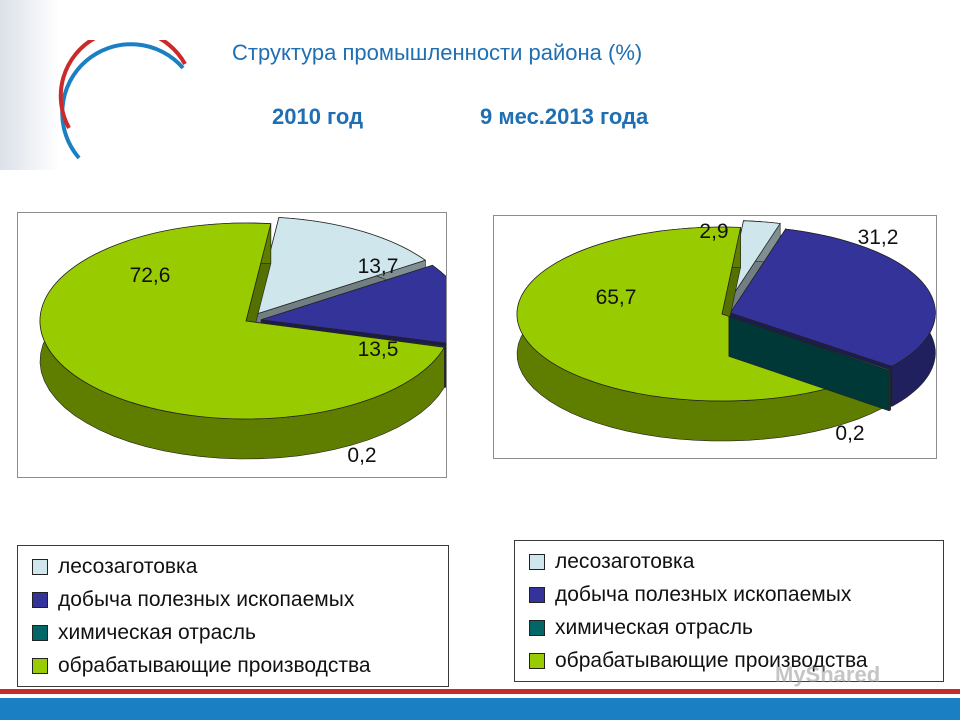 This screenshot has width=960, height=720. Describe the element at coordinates (480, 691) in the screenshot. I see `footer-red-stripe` at that location.